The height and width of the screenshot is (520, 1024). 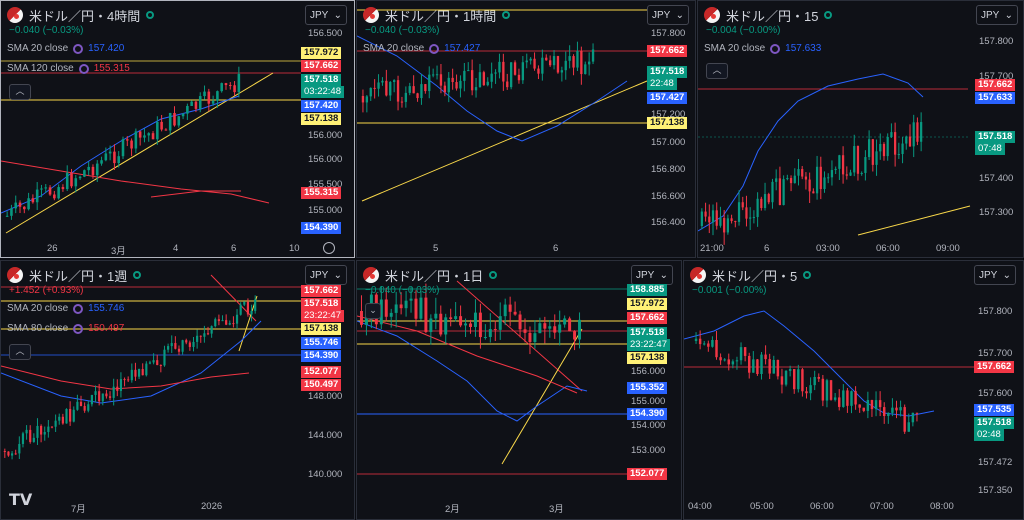 I want to click on symbol-title: 米ドル／円・4時間, so click(x=85, y=16).